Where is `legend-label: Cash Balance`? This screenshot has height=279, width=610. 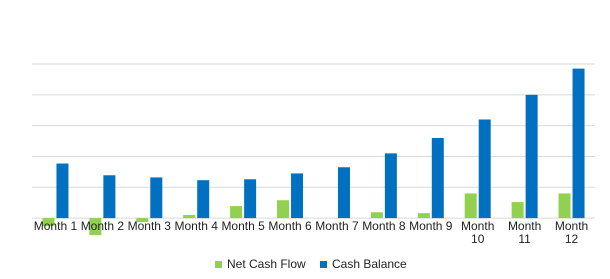 legend-label: Cash Balance is located at coordinates (369, 264).